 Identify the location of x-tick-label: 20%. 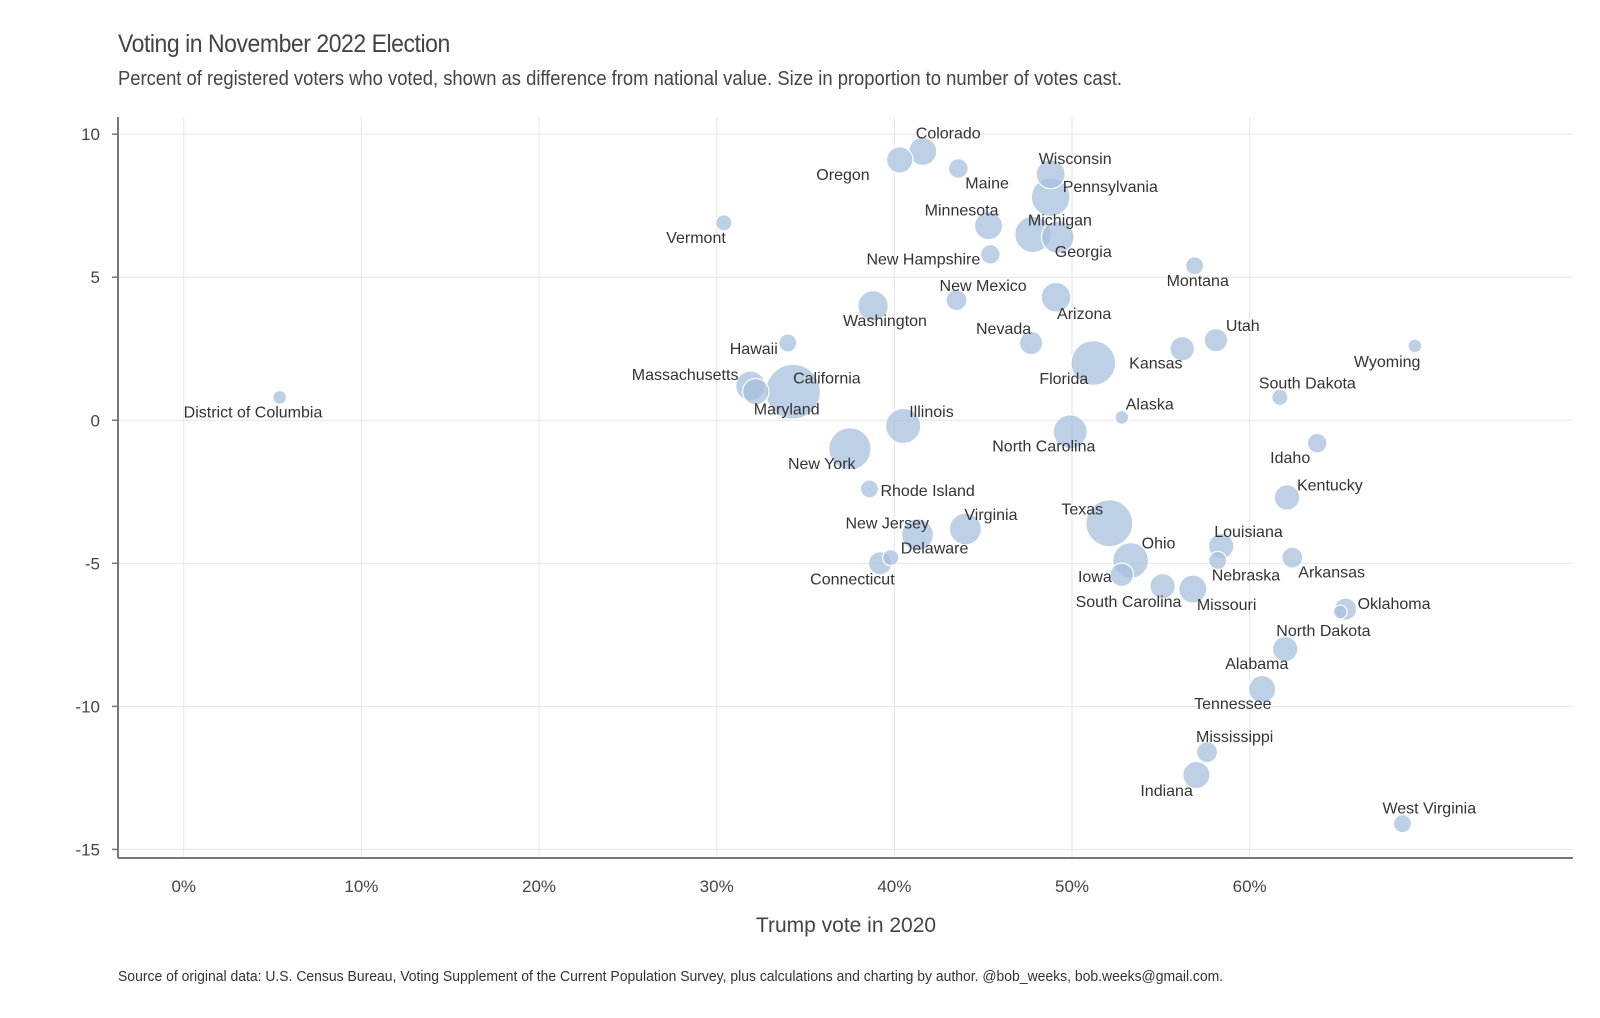
(539, 886).